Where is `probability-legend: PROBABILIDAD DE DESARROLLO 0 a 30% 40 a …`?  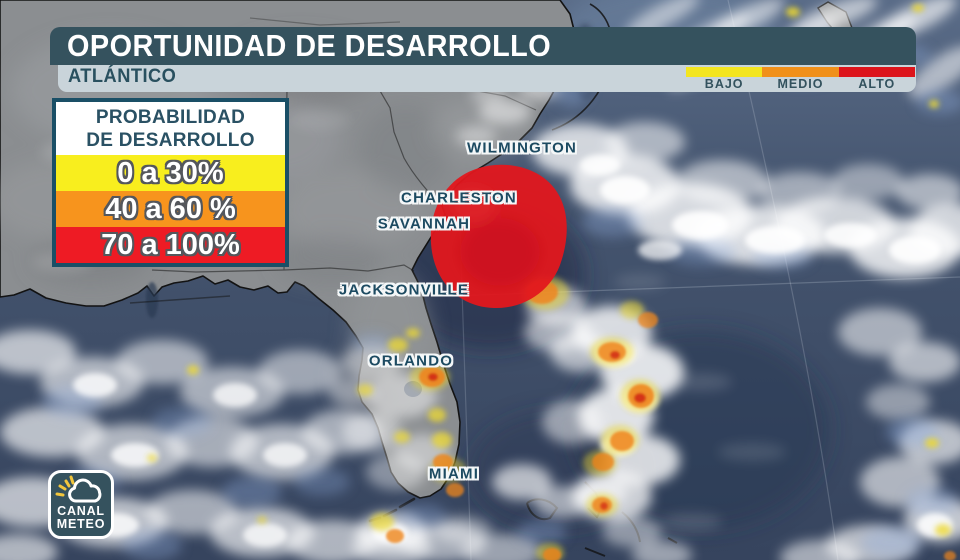 probability-legend: PROBABILIDAD DE DESARROLLO 0 a 30% 40 a … is located at coordinates (170, 182).